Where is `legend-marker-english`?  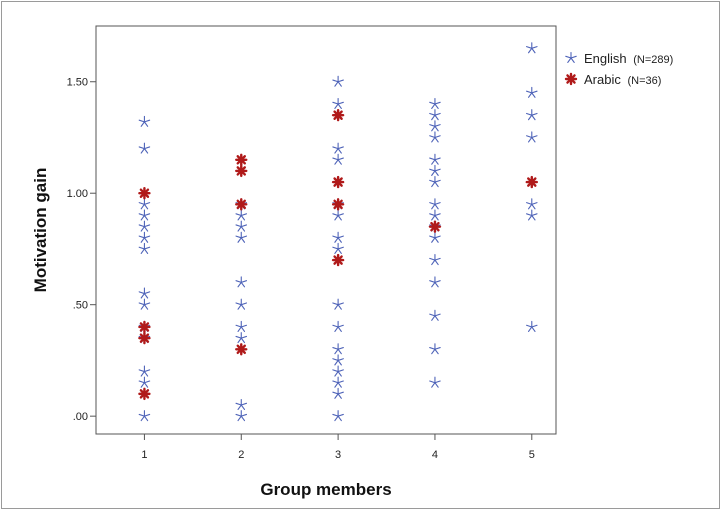
legend-marker-english is located at coordinates (571, 57).